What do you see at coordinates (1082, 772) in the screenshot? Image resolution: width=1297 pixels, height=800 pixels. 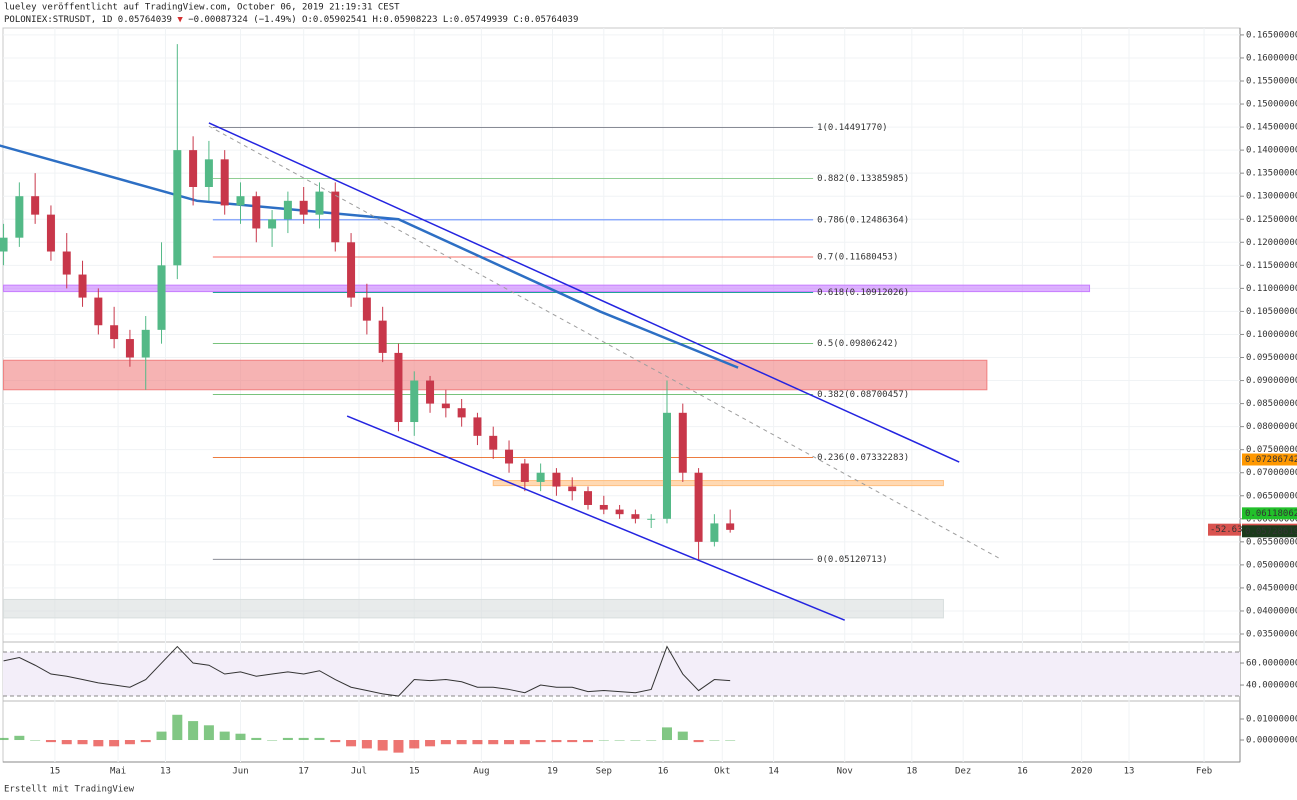 I see `x-tick-label: 2020` at bounding box center [1082, 772].